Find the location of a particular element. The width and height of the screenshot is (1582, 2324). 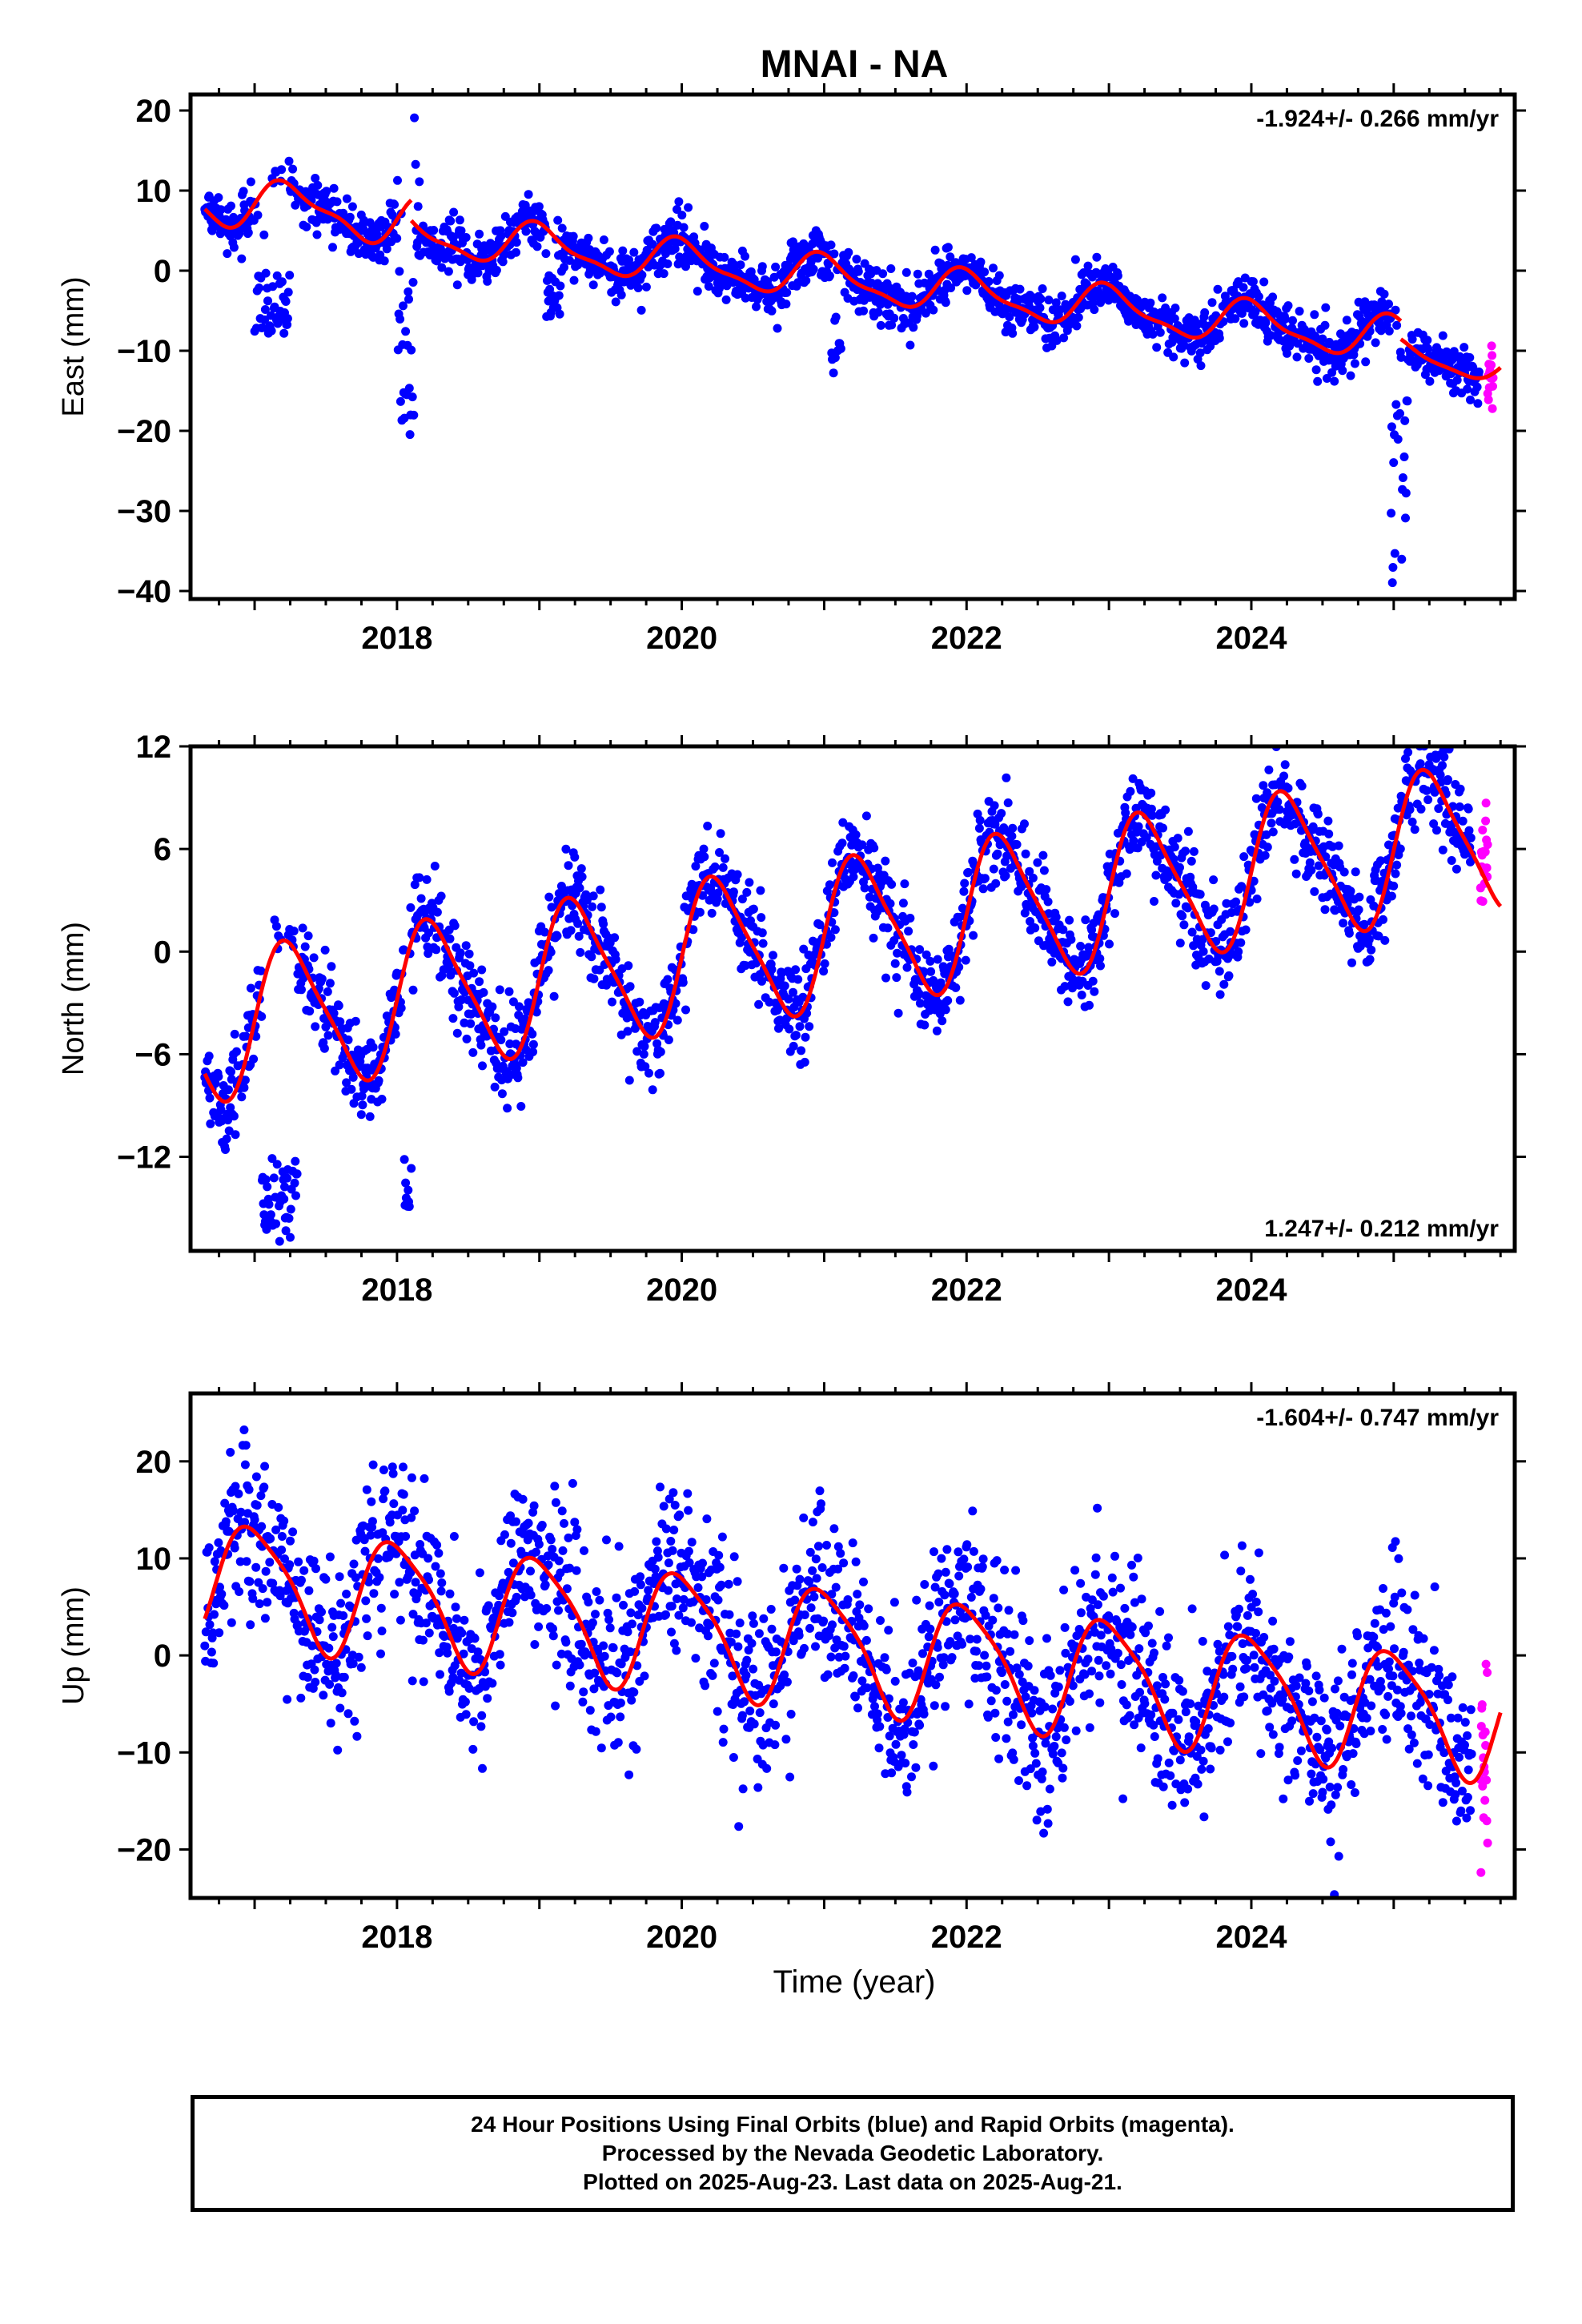

east-ytick-label: 10 is located at coordinates (154, 191).